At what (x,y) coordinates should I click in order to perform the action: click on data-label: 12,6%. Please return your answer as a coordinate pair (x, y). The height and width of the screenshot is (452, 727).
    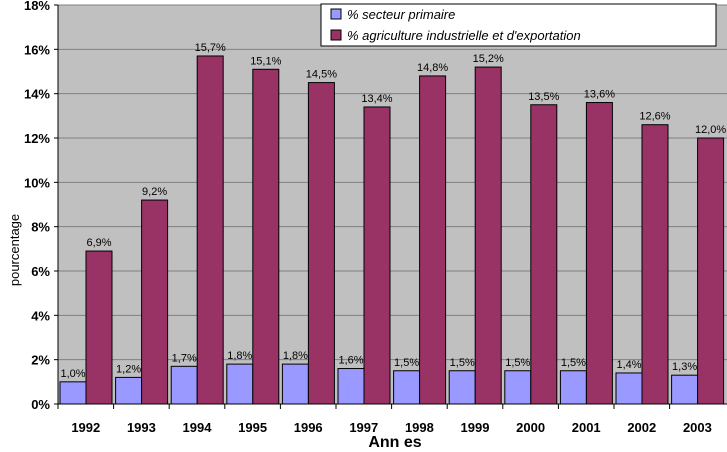
    Looking at the image, I should click on (654, 117).